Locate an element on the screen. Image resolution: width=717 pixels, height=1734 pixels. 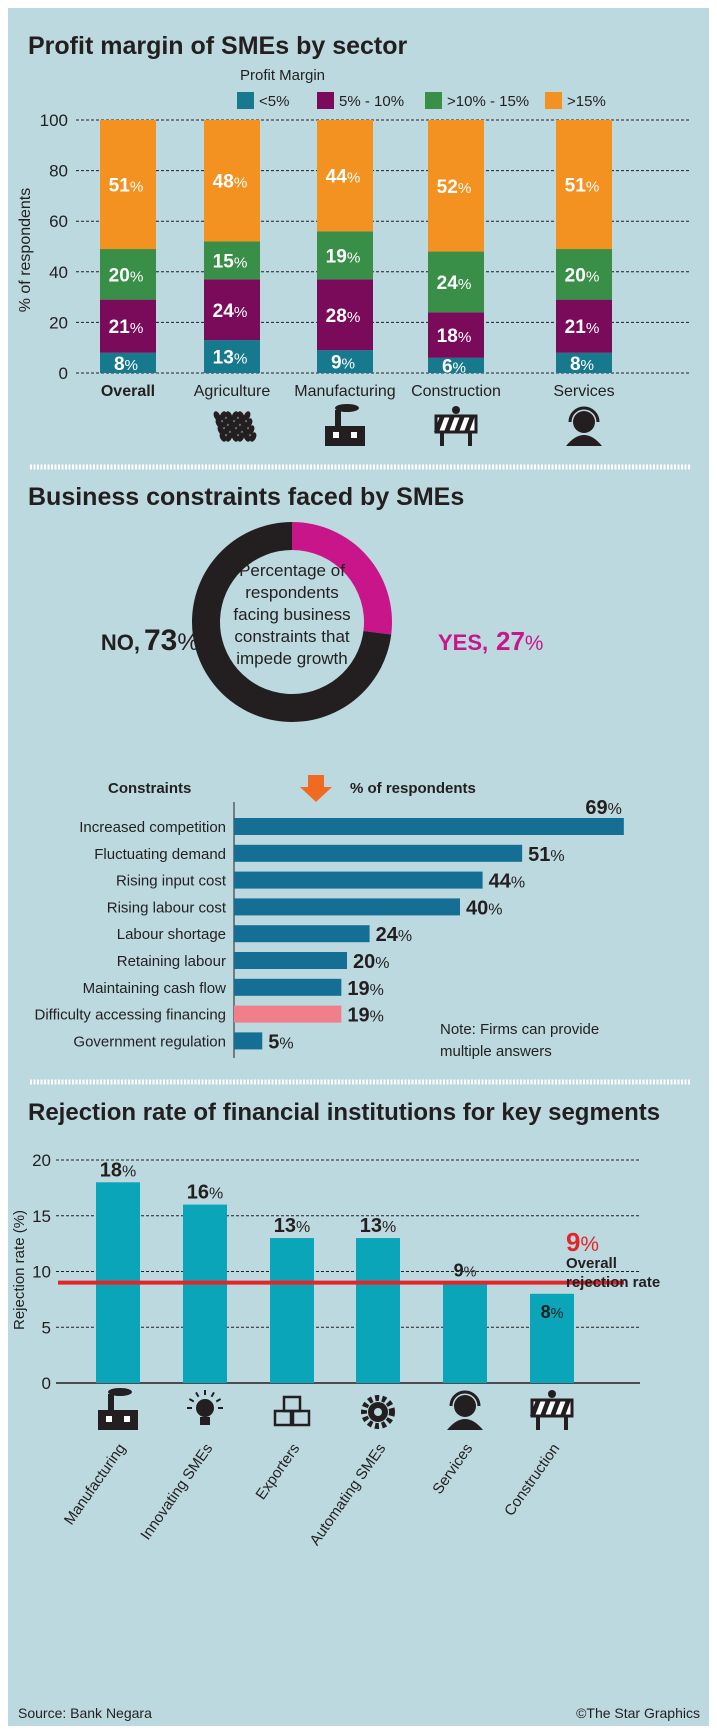
note-text: Note: Firms can provide is located at coordinates (519, 1029).